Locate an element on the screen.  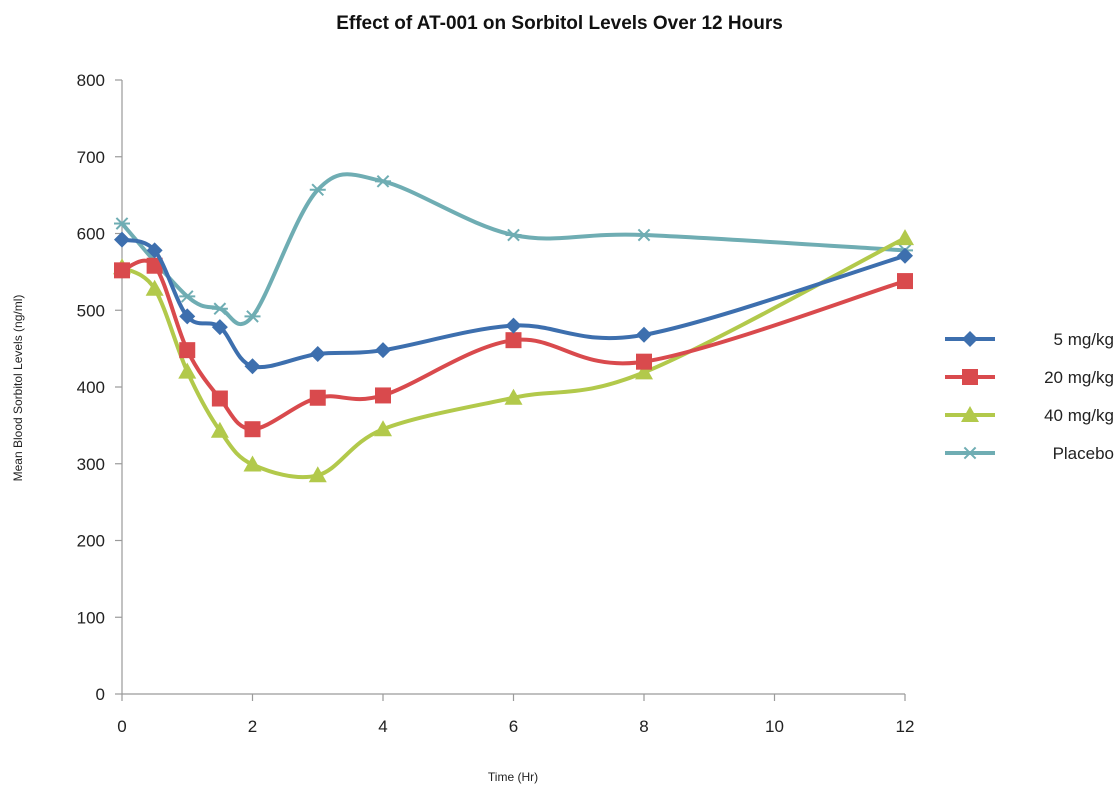
x-tick-label: 2 is located at coordinates (252, 726).